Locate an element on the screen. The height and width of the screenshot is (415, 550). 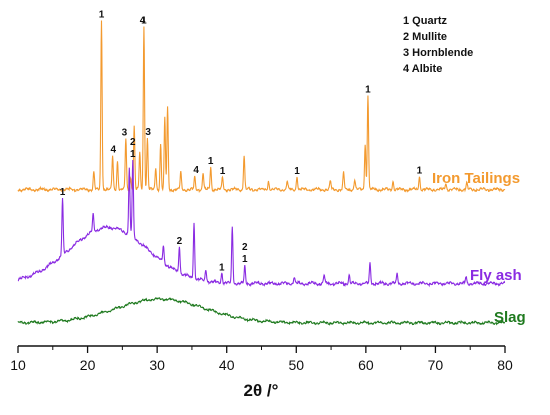
legend-entry: 3 Hornblende is located at coordinates (438, 53).